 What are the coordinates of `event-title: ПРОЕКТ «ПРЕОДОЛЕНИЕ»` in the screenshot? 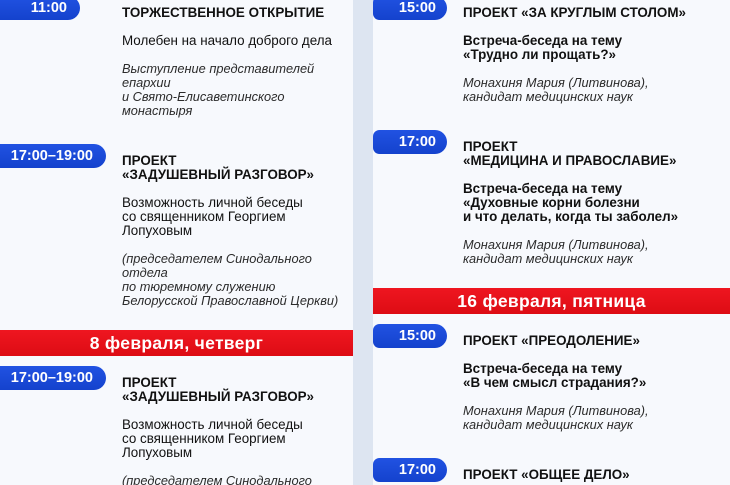 It's located at (551, 340).